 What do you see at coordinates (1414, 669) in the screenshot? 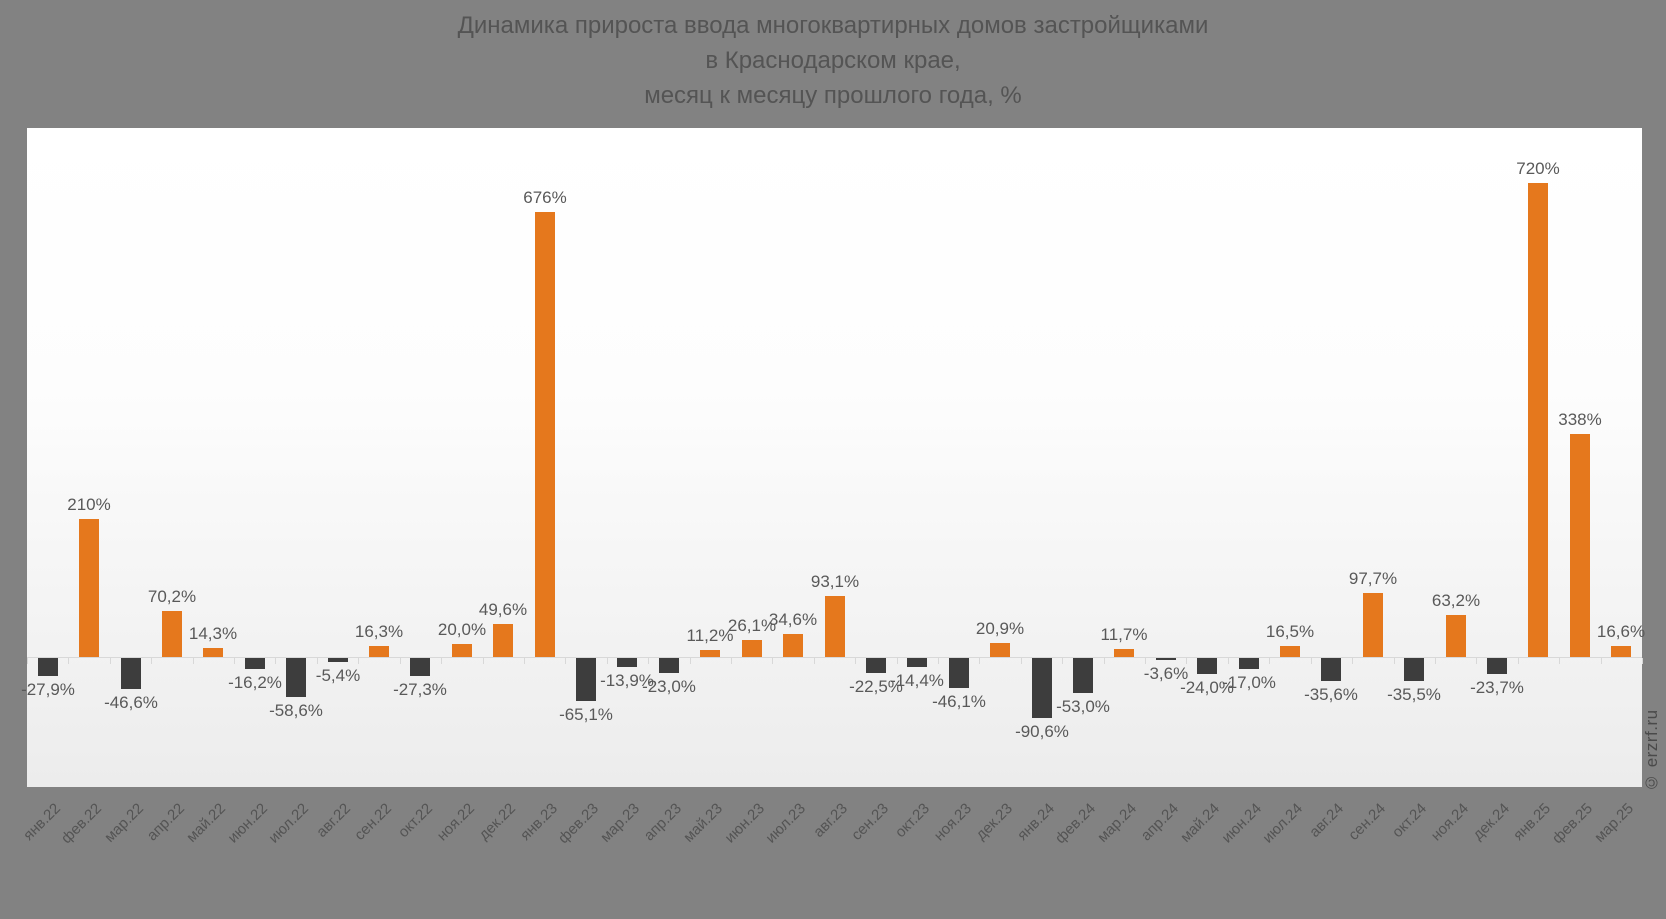
I see `bar-окт.24` at bounding box center [1414, 669].